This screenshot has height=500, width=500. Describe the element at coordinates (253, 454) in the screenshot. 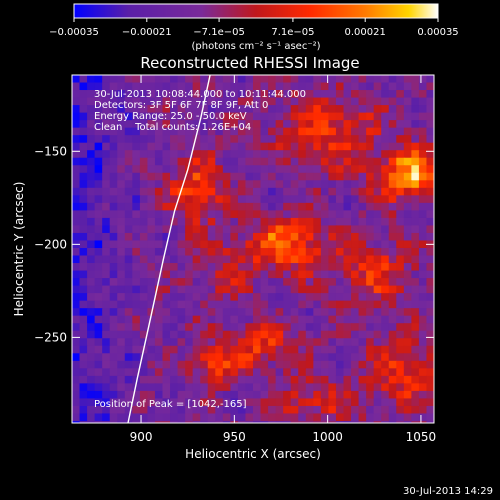

I see `x-axis-label: Heliocentric X (arcsec)` at that location.